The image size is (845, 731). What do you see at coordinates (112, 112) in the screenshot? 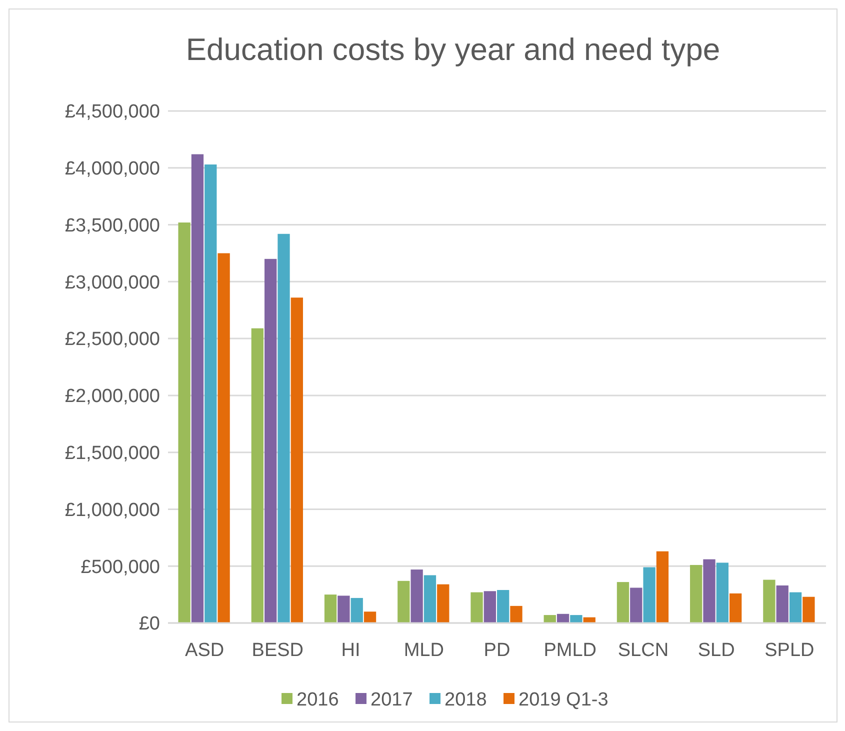
I see `y-tick-label: £4,500,000` at bounding box center [112, 112].